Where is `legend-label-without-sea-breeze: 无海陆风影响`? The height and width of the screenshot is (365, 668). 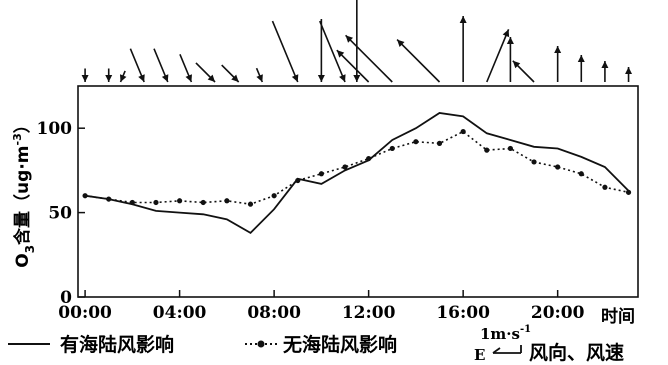 legend-label-without-sea-breeze: 无海陆风影响 is located at coordinates (340, 344).